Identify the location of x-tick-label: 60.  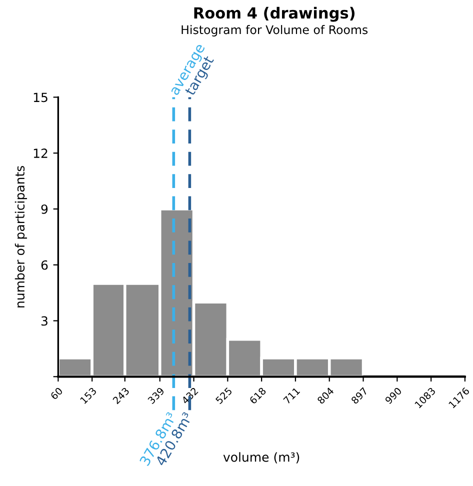
(57, 393).